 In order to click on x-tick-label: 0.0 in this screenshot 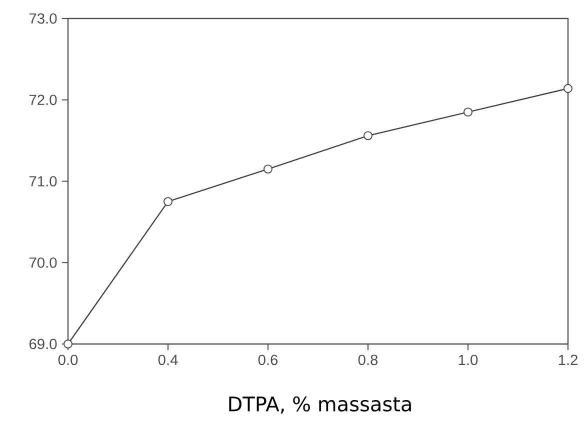, I will do `click(68, 360)`.